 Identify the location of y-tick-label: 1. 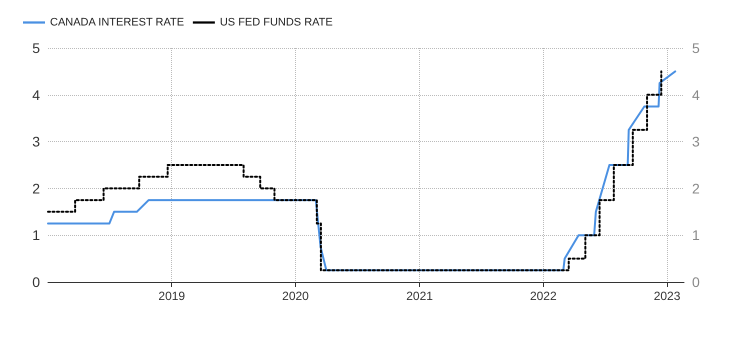
(36, 235).